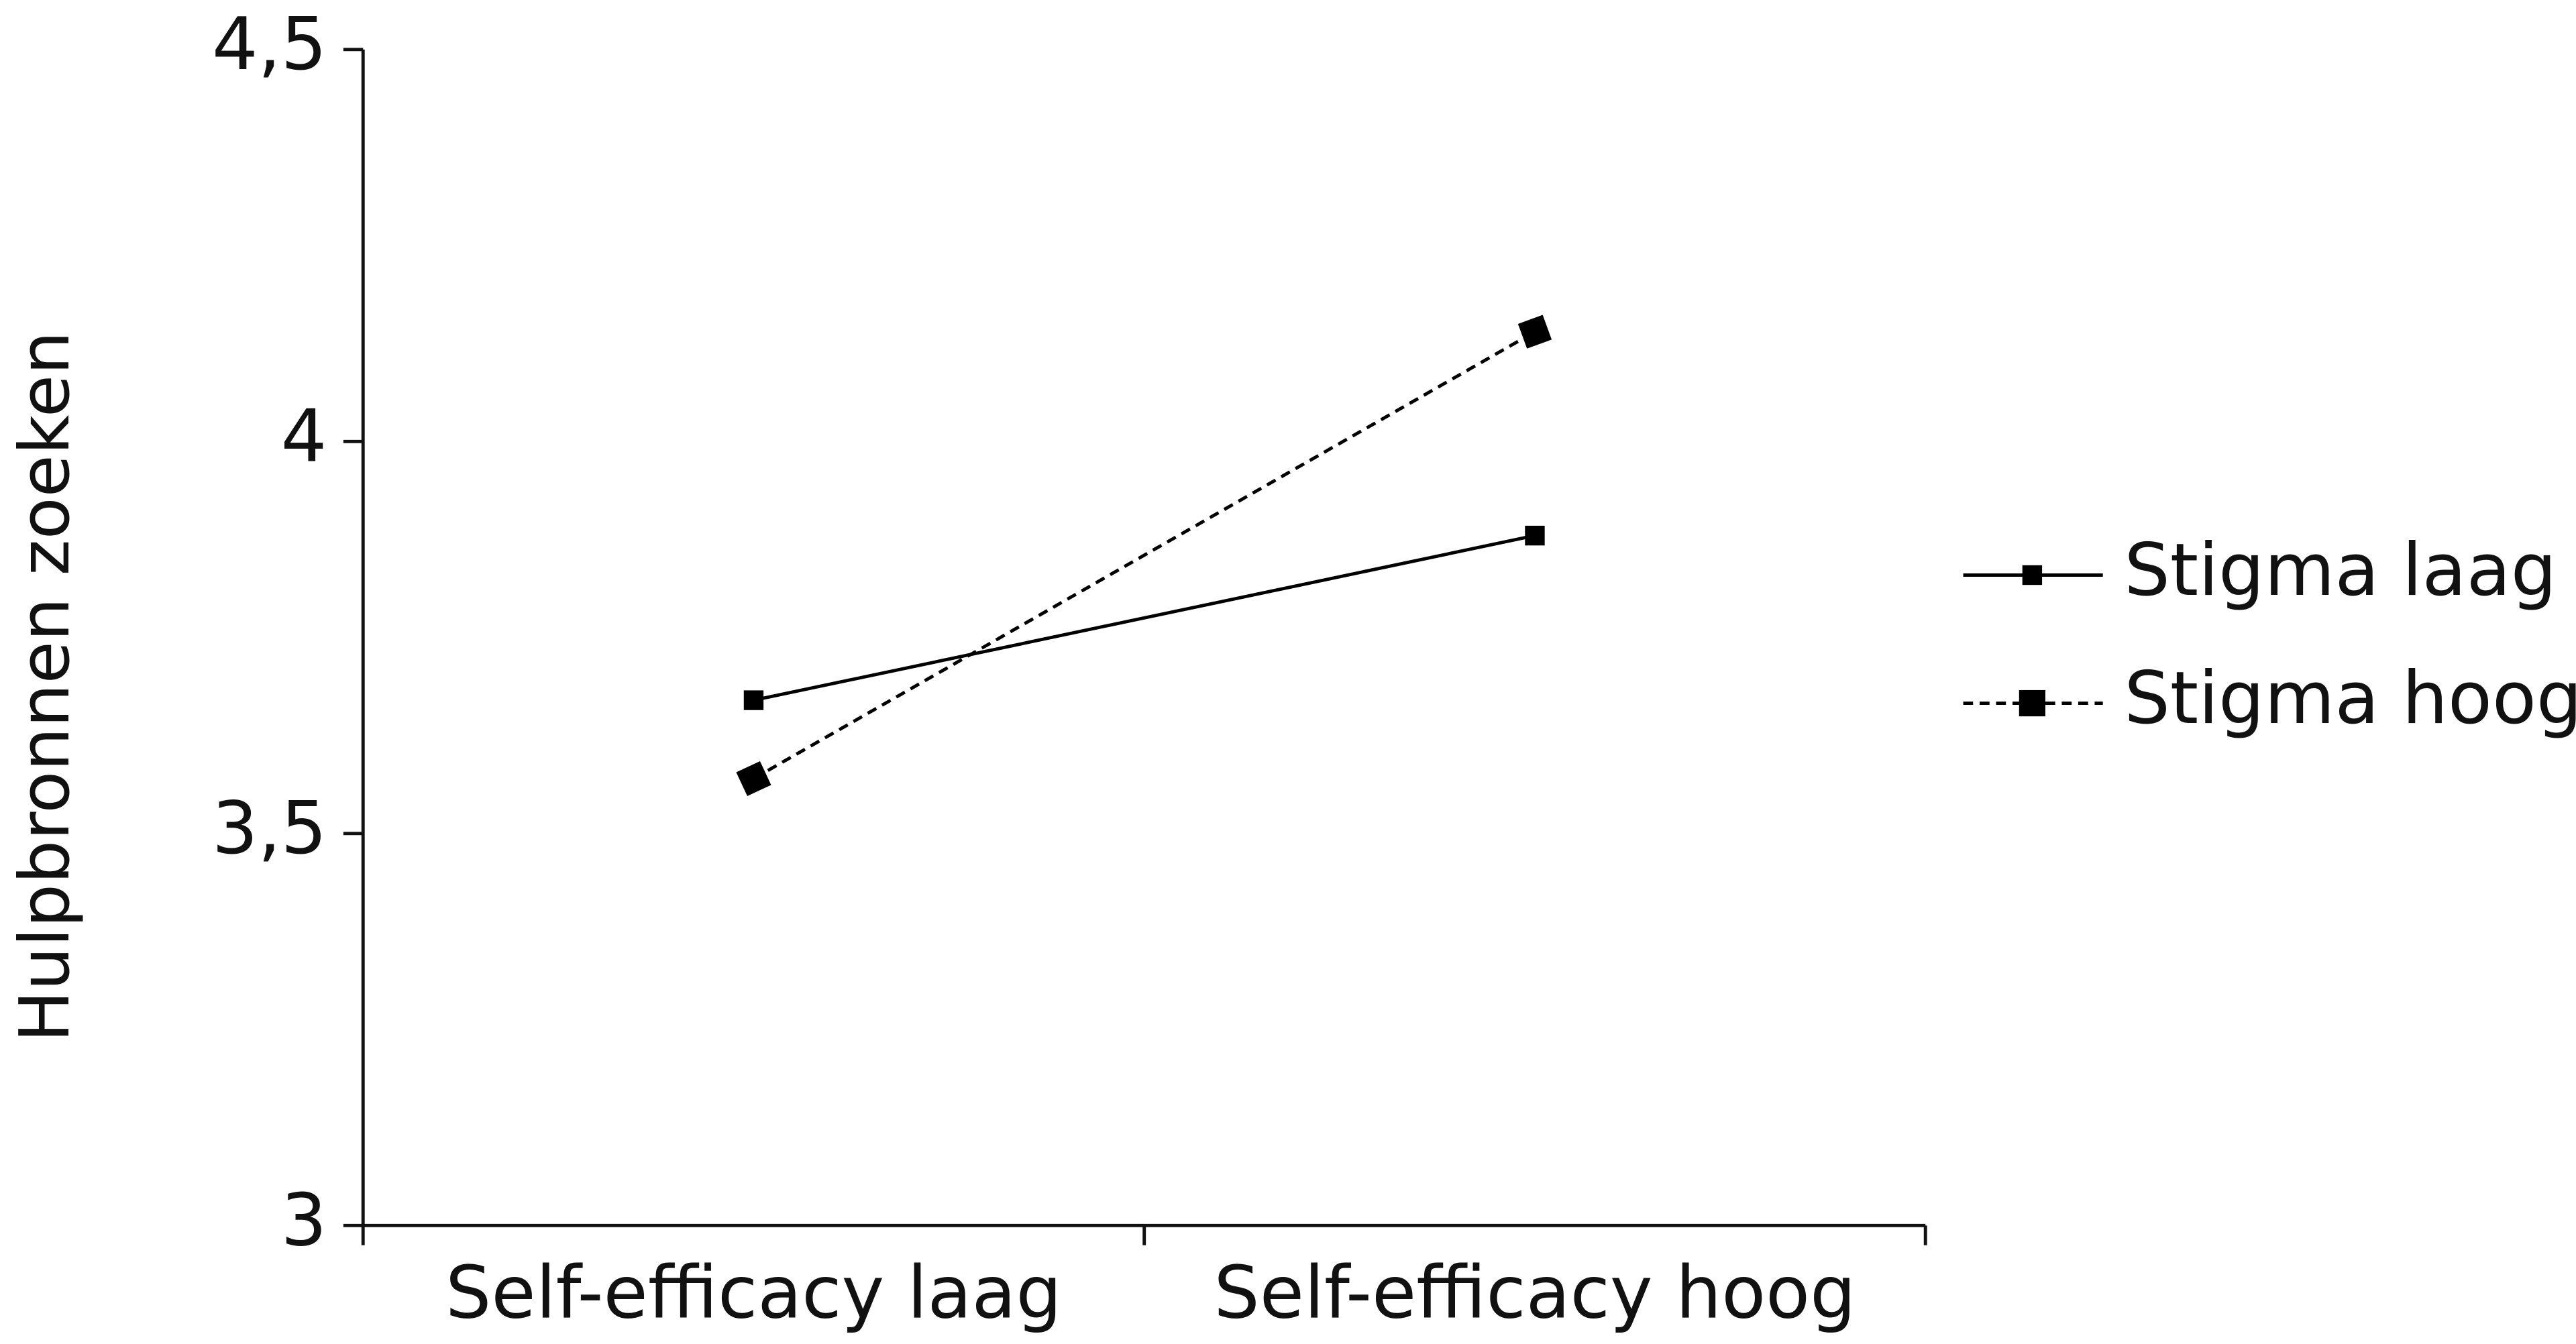  Describe the element at coordinates (304, 1221) in the screenshot. I see `y-tick-label: 3` at that location.